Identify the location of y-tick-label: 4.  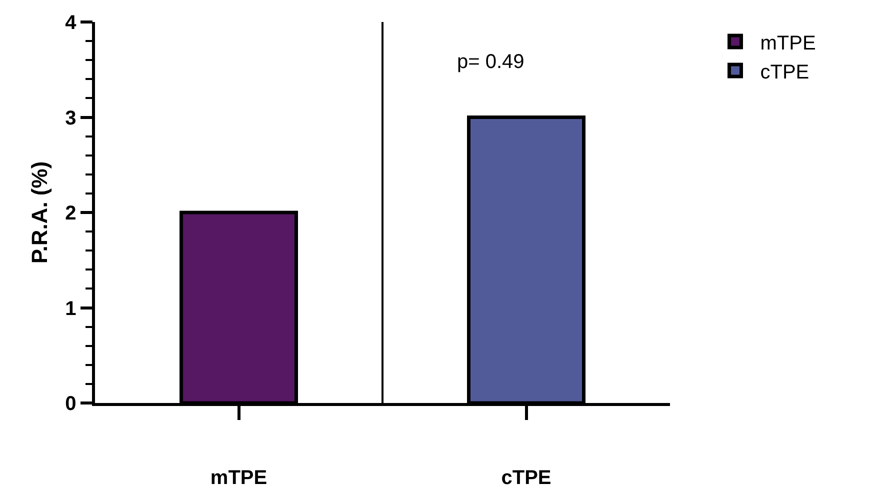
(71, 23).